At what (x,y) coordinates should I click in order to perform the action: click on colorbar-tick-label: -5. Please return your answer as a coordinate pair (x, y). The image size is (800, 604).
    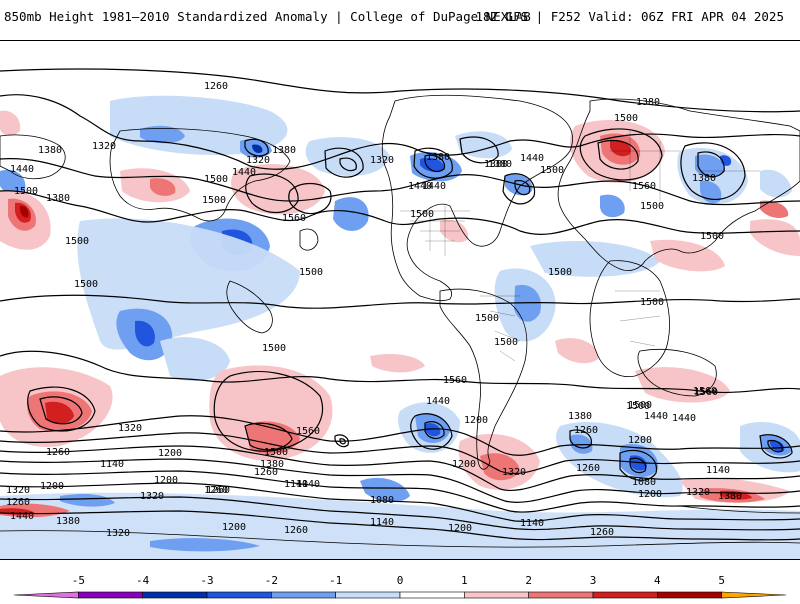
    Looking at the image, I should click on (78, 580).